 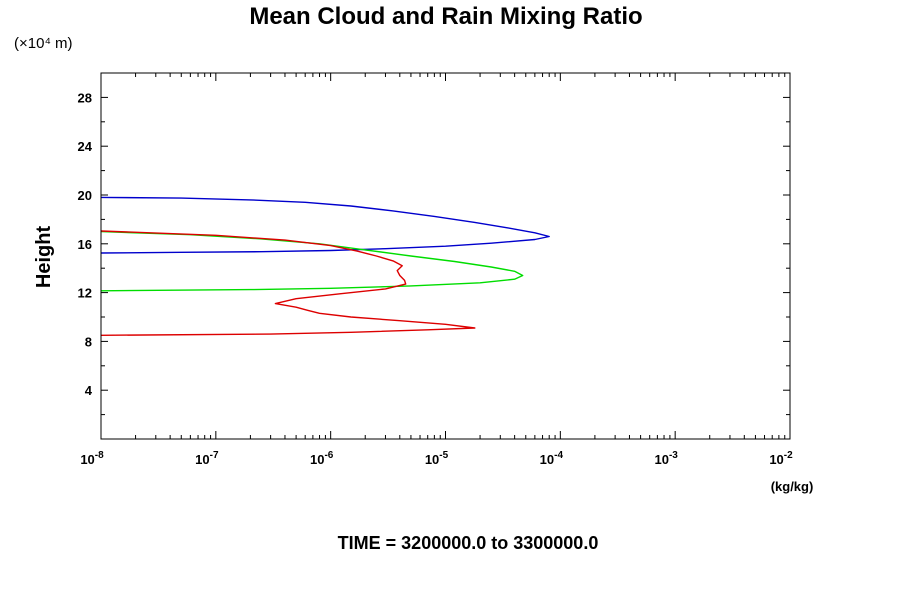 I want to click on x-tick-label: 10⁻⁷, so click(x=207, y=458).